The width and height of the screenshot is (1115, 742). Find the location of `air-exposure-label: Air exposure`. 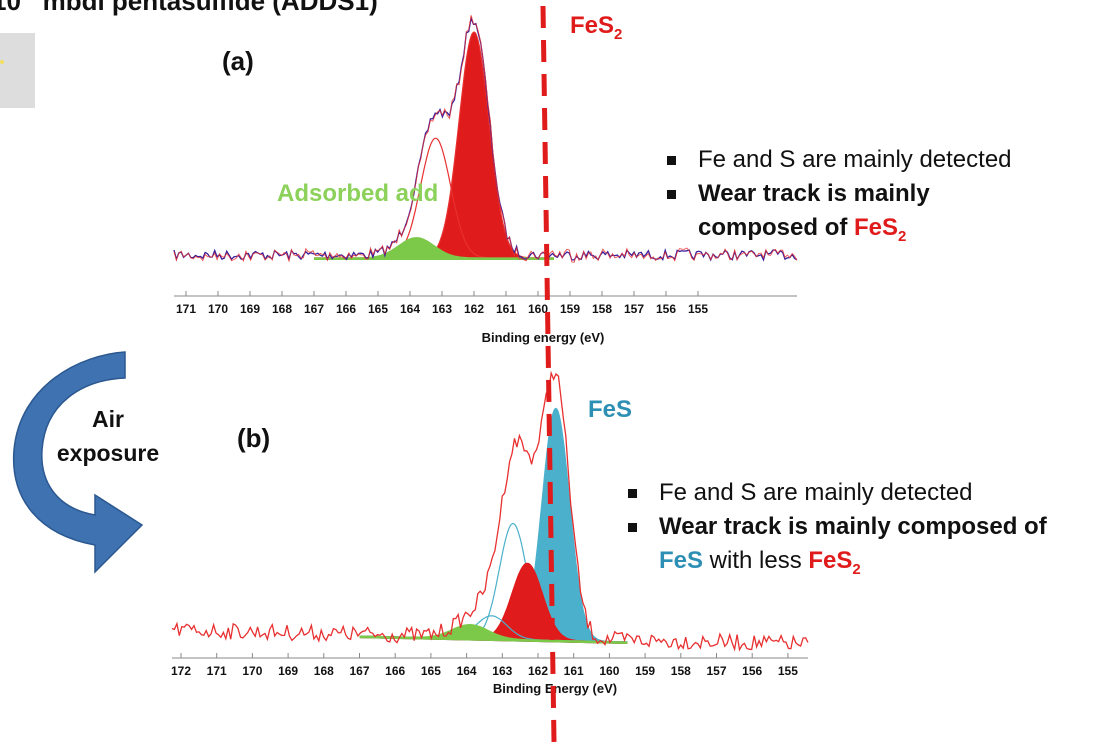

air-exposure-label: Air exposure is located at coordinates (108, 436).